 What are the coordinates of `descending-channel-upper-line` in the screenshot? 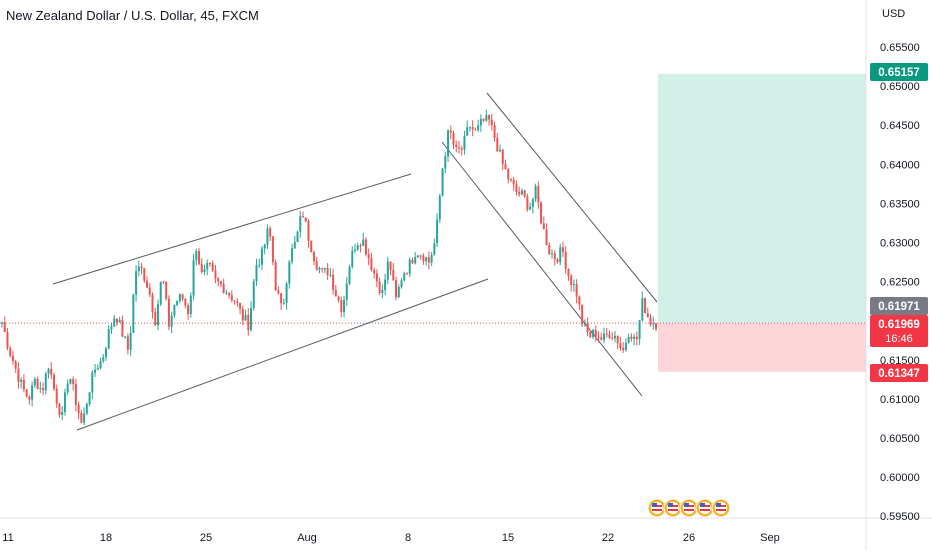 It's located at (572, 197).